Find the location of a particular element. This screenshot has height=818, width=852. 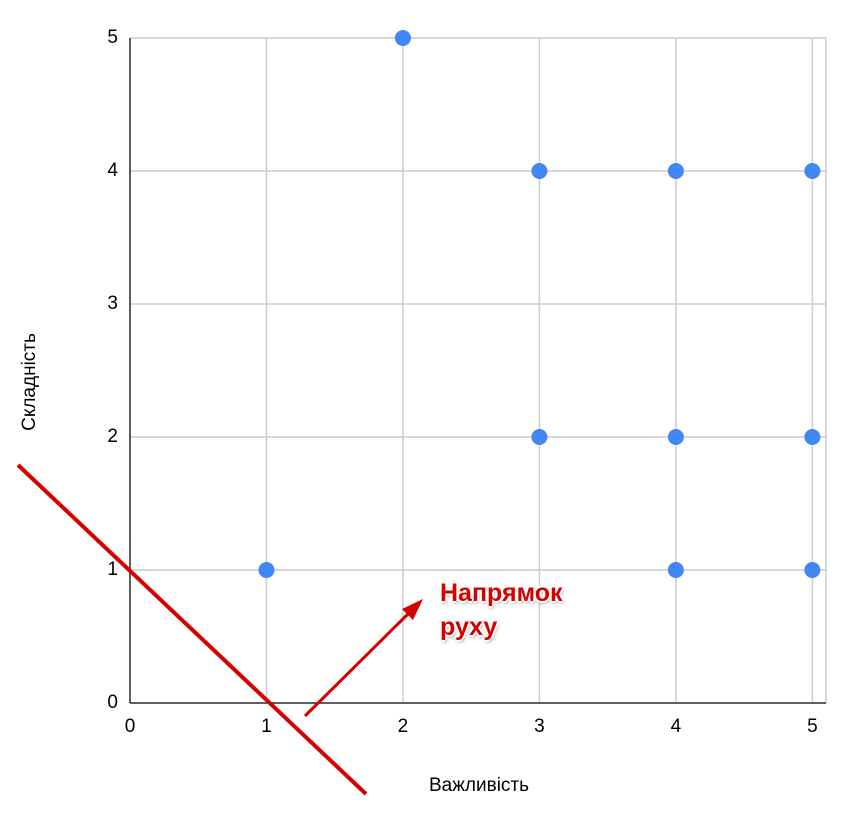

x-tick-label: 1 is located at coordinates (266, 726).